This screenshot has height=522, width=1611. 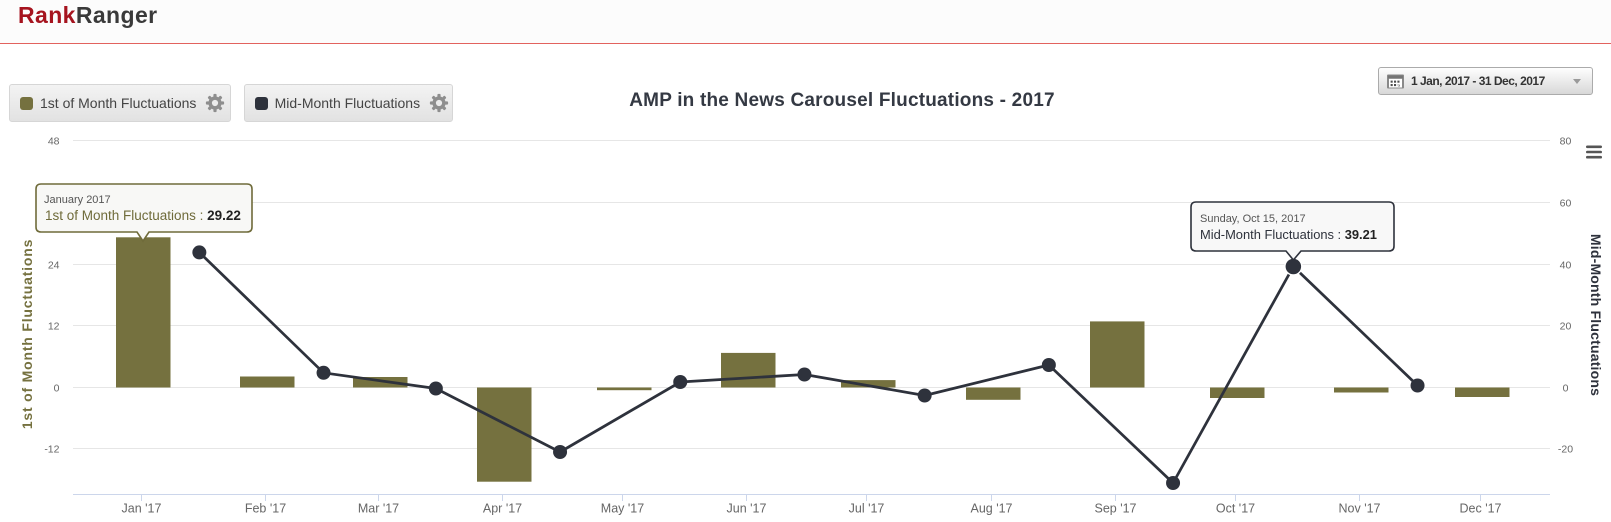 What do you see at coordinates (502, 509) in the screenshot?
I see `svg-text: Apr '17` at bounding box center [502, 509].